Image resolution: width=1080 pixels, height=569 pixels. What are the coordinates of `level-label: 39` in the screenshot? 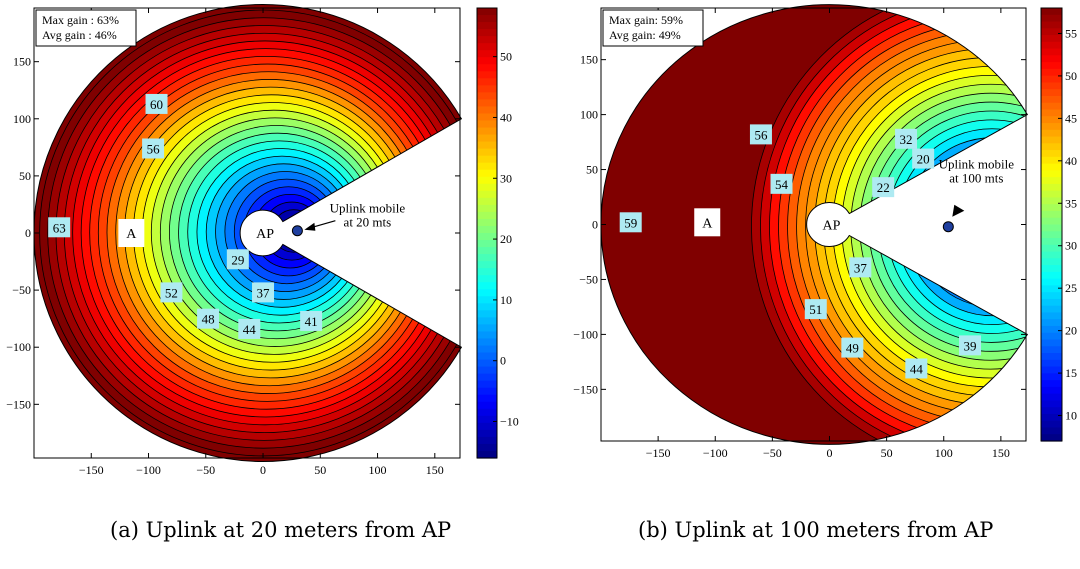 It's located at (970, 345).